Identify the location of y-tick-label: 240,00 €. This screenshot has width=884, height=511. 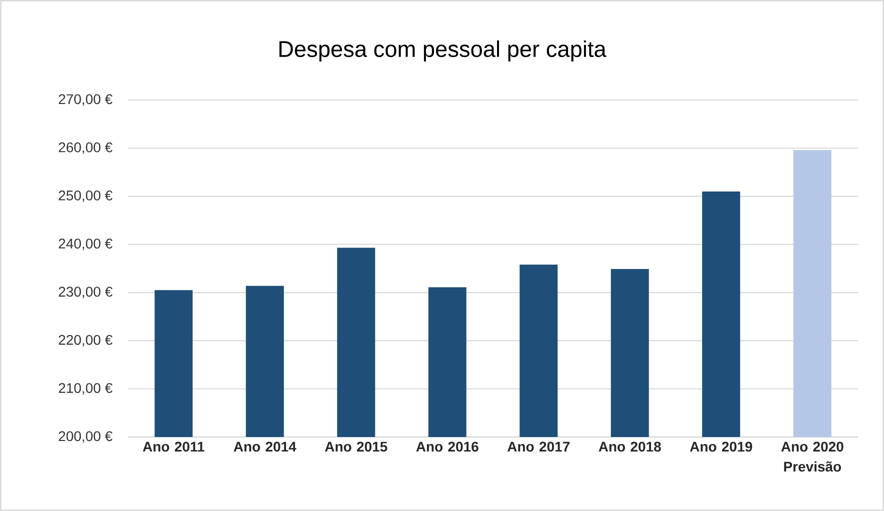
(85, 244).